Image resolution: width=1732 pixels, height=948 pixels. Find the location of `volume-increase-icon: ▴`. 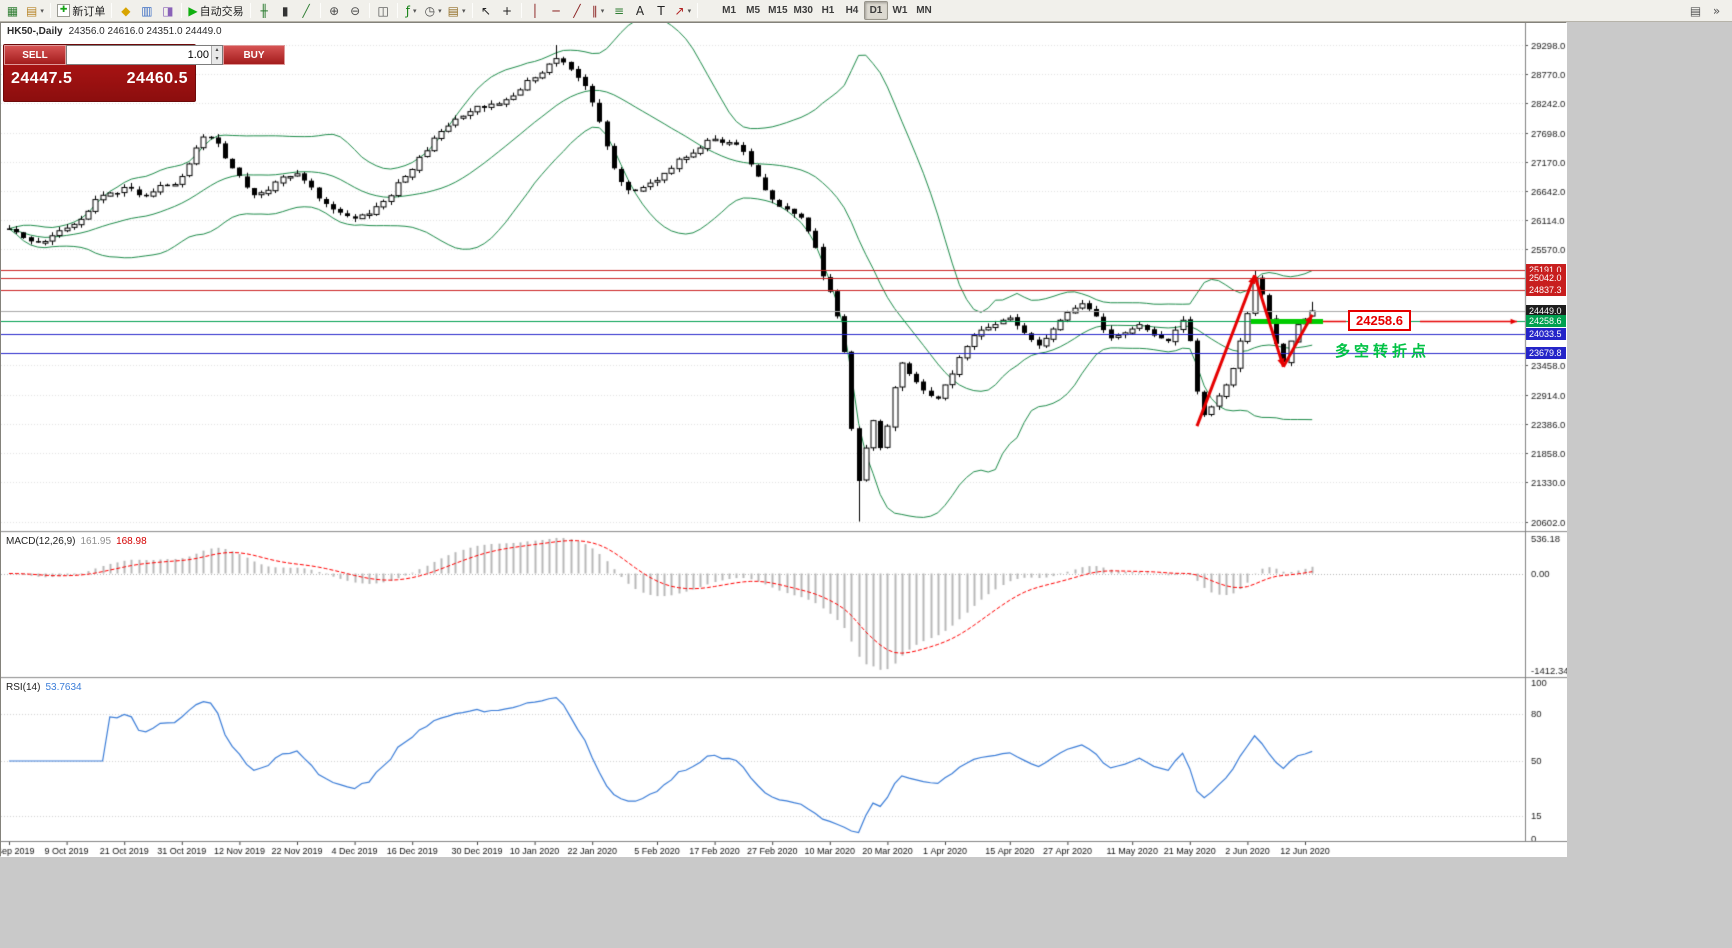

volume-increase-icon: ▴ is located at coordinates (217, 50).